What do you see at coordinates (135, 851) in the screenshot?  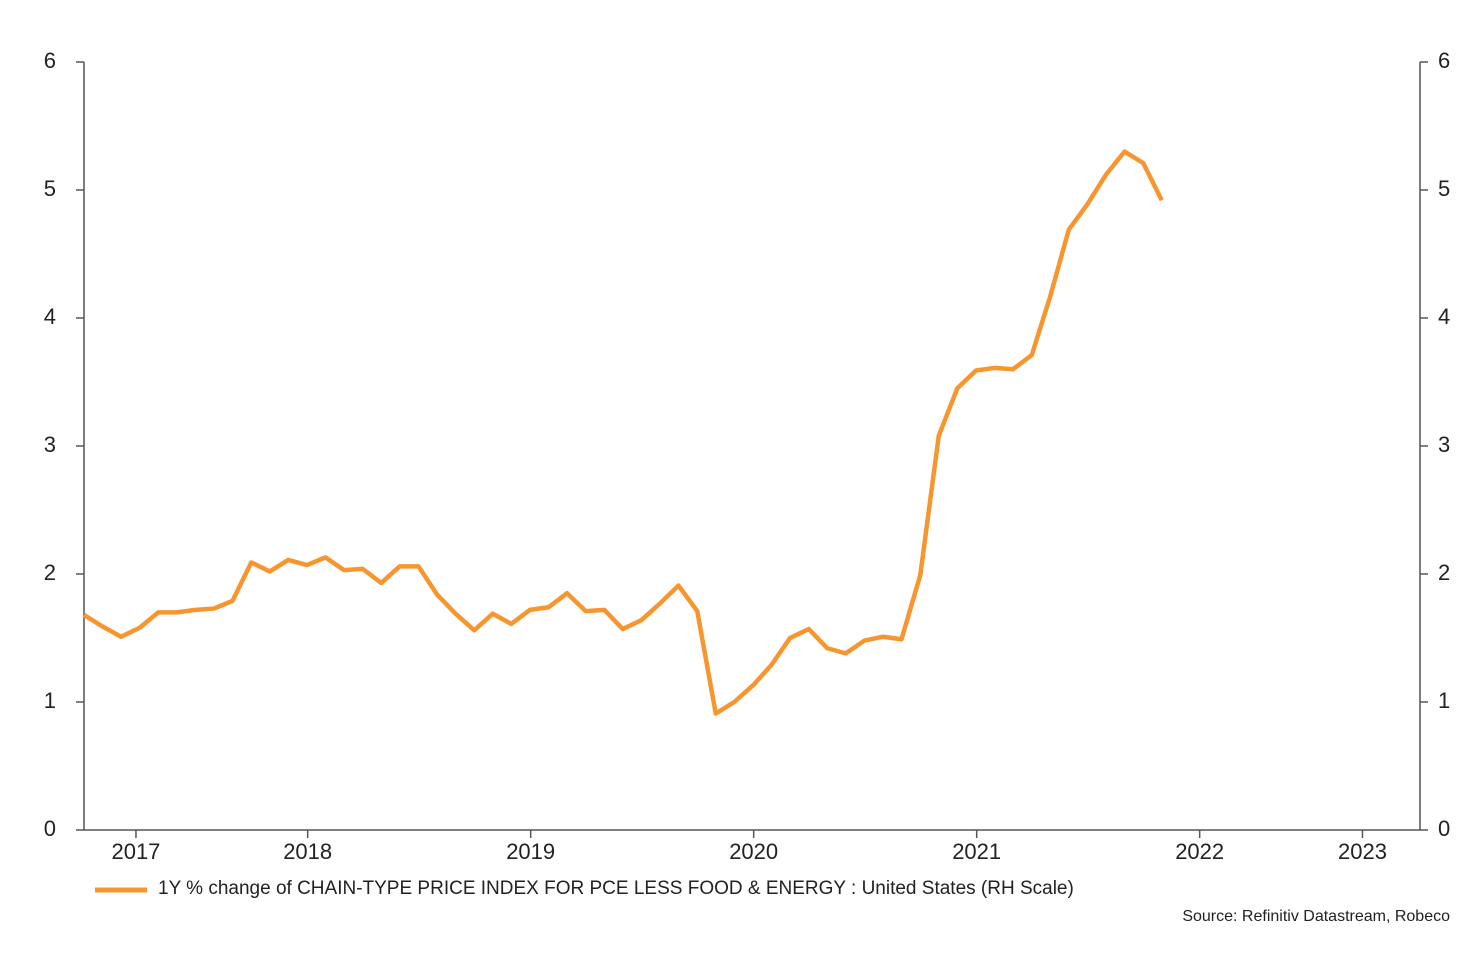 I see `x-tick-label: 2017` at bounding box center [135, 851].